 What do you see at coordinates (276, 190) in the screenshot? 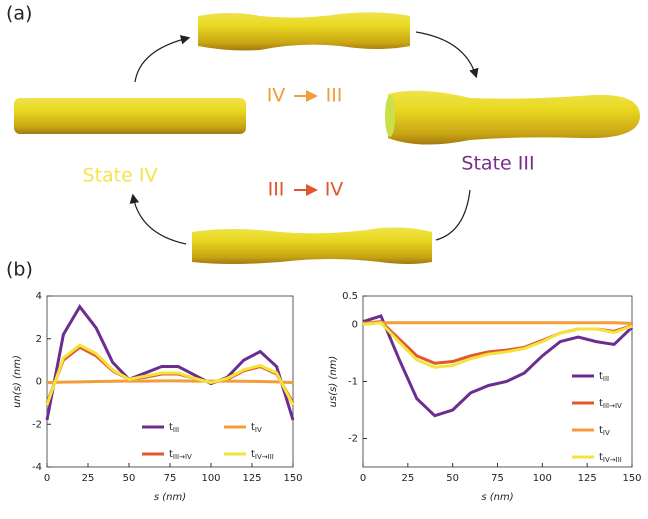
I see `transition-from: III` at bounding box center [276, 190].